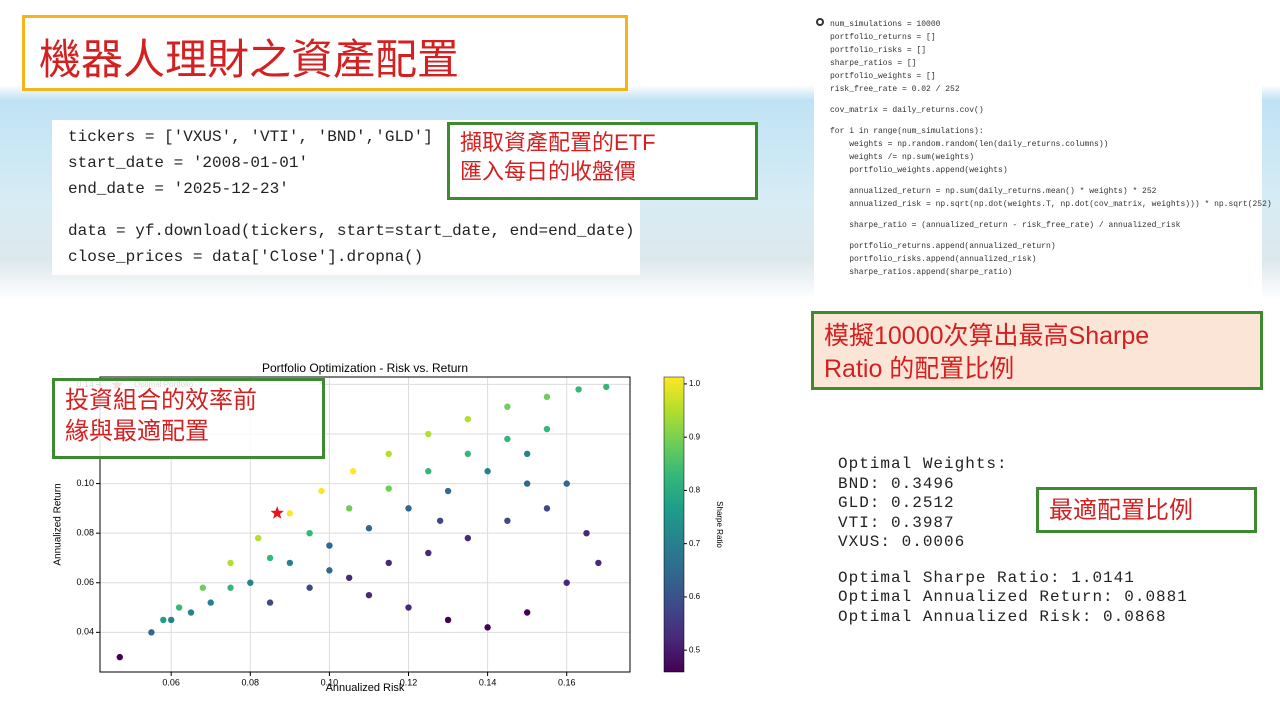  Describe the element at coordinates (171, 682) in the screenshot. I see `x-tick-label: 0.06` at that location.